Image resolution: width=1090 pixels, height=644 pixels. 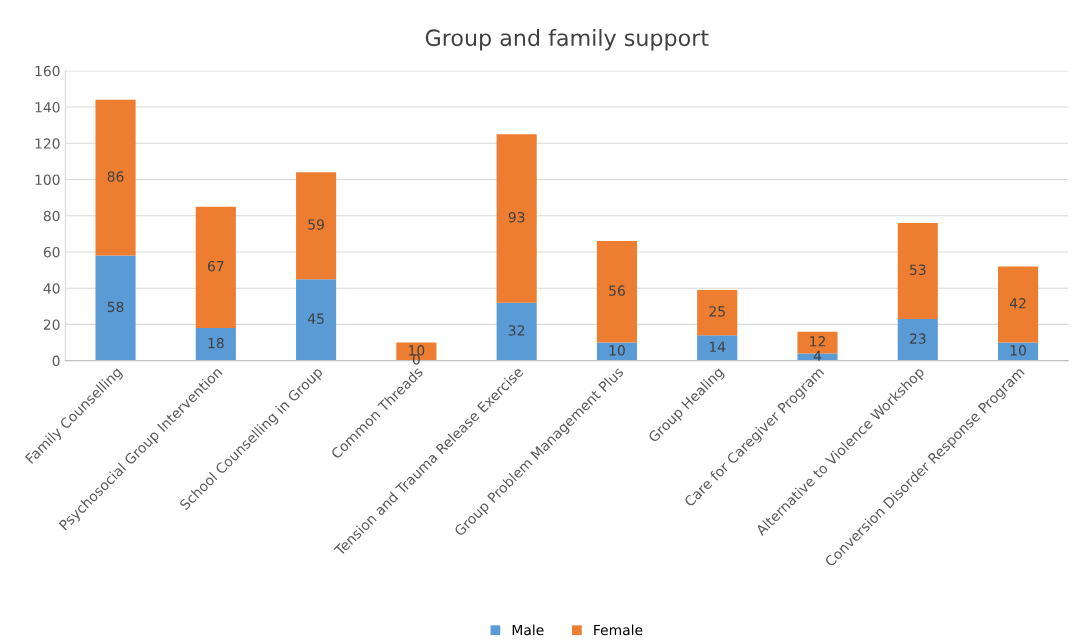 I want to click on data-label: 93, so click(x=516, y=217).